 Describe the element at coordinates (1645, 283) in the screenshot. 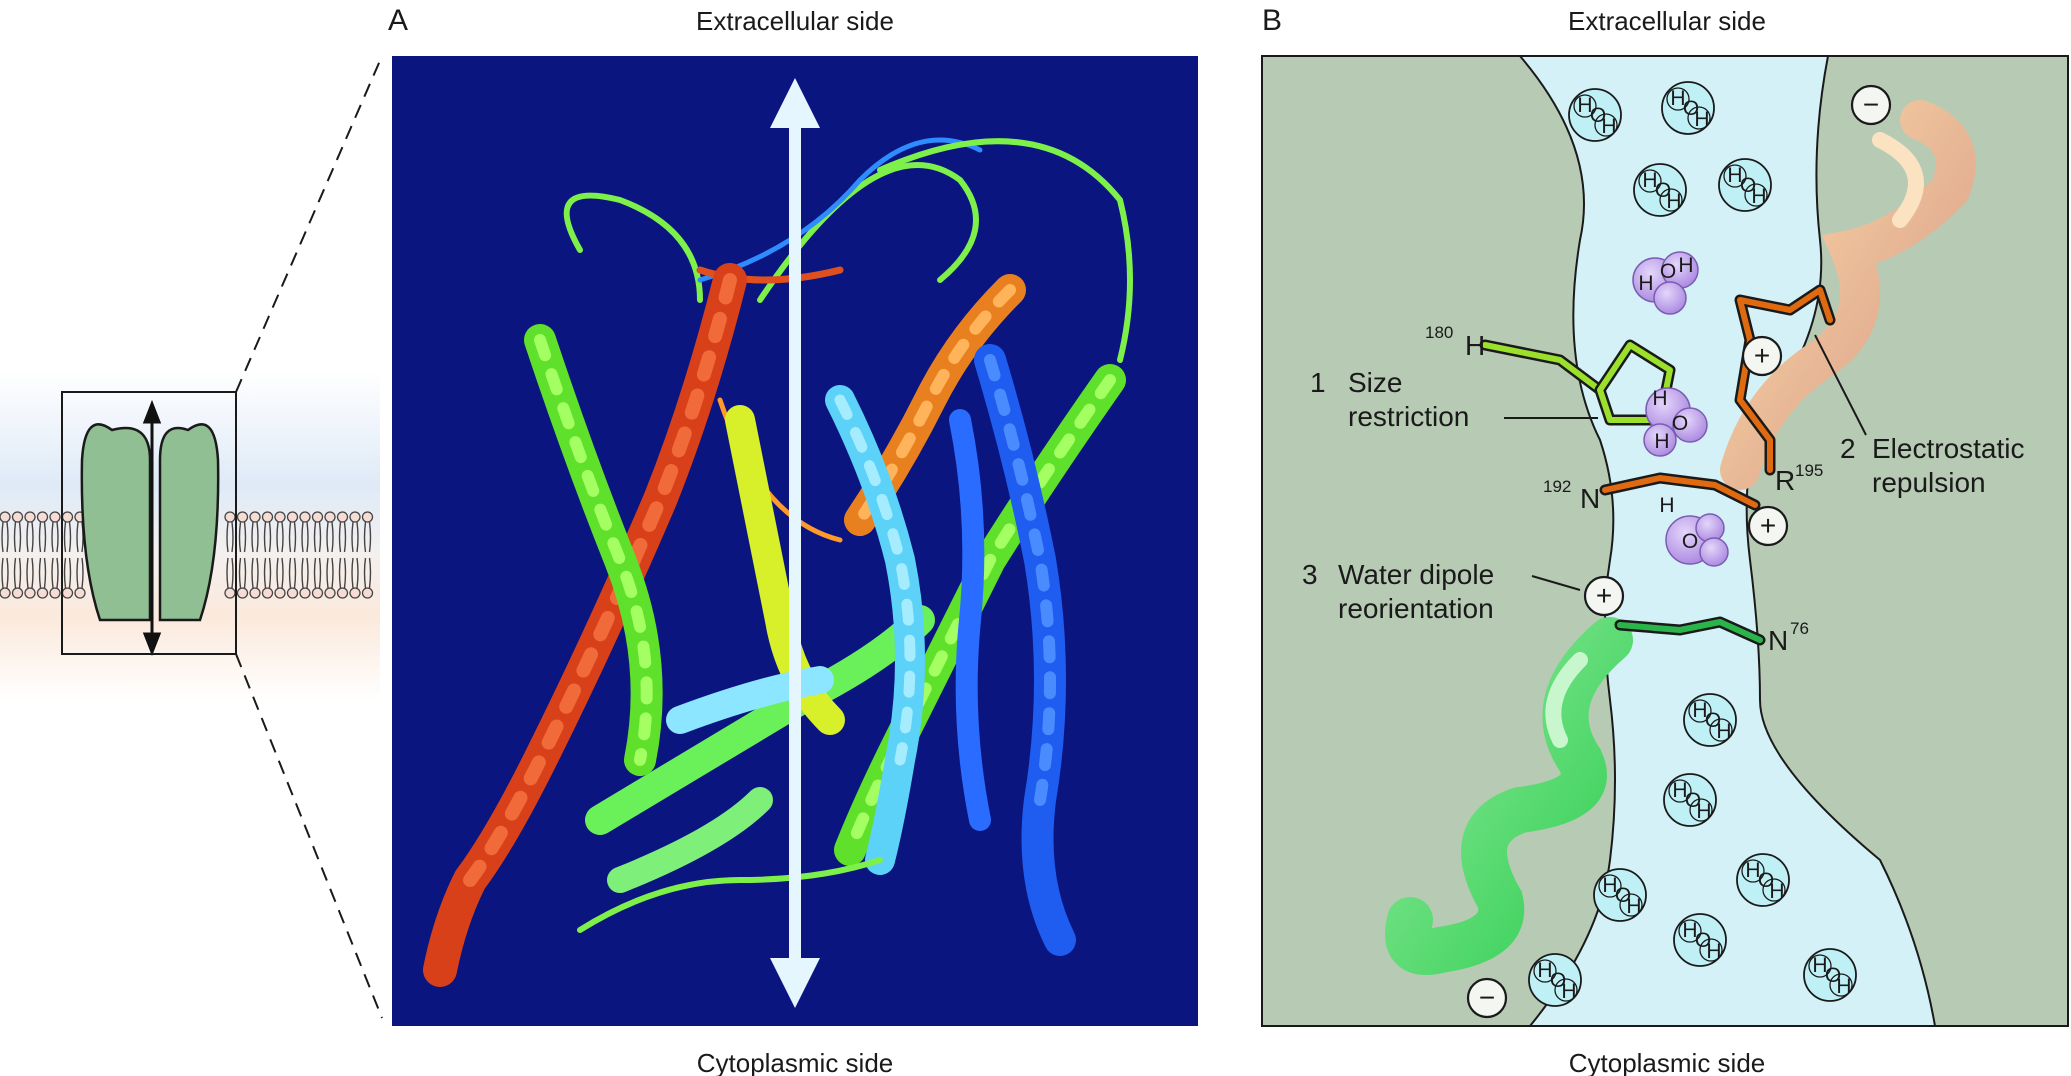

I see `purple-water-1-h: H` at that location.